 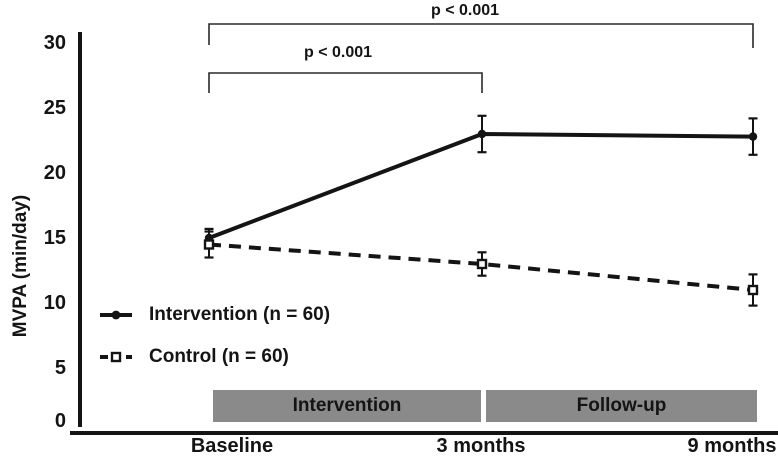 I want to click on p-value-label-inner: p < 0.001, so click(x=338, y=52).